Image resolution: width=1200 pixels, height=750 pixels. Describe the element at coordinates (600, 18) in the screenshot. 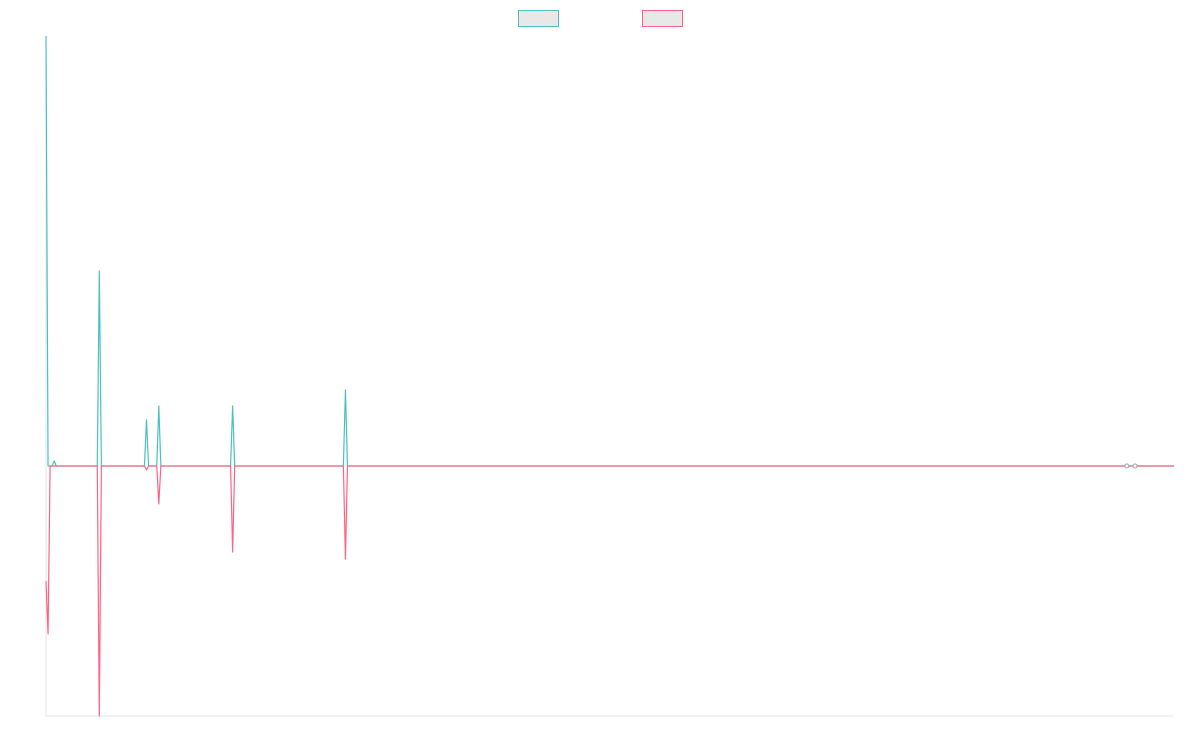

I see `chart-legend` at that location.